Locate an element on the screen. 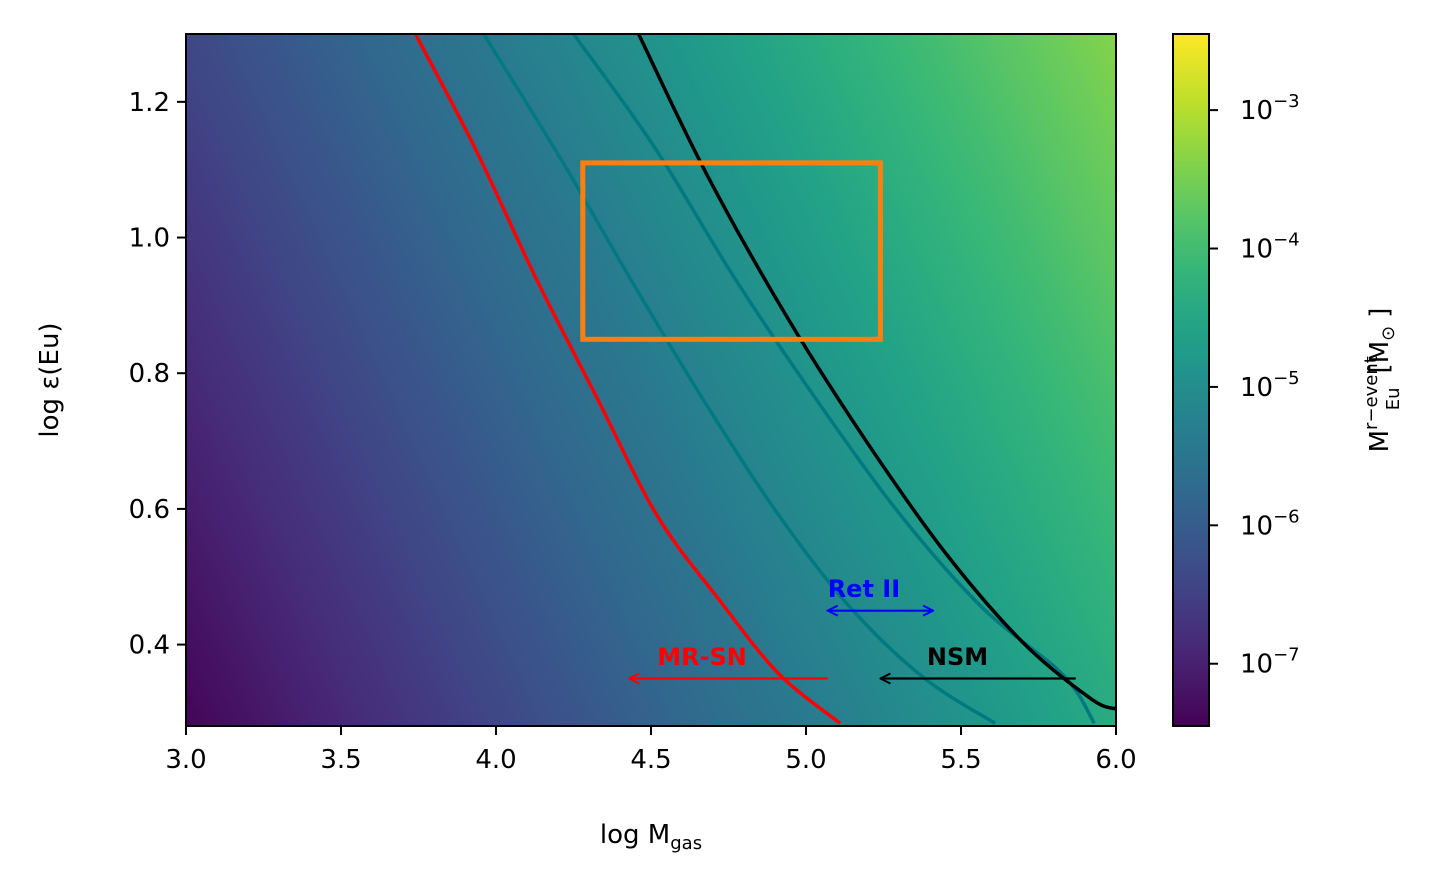 The height and width of the screenshot is (889, 1432). annotation-nsm: NSM is located at coordinates (957, 657).